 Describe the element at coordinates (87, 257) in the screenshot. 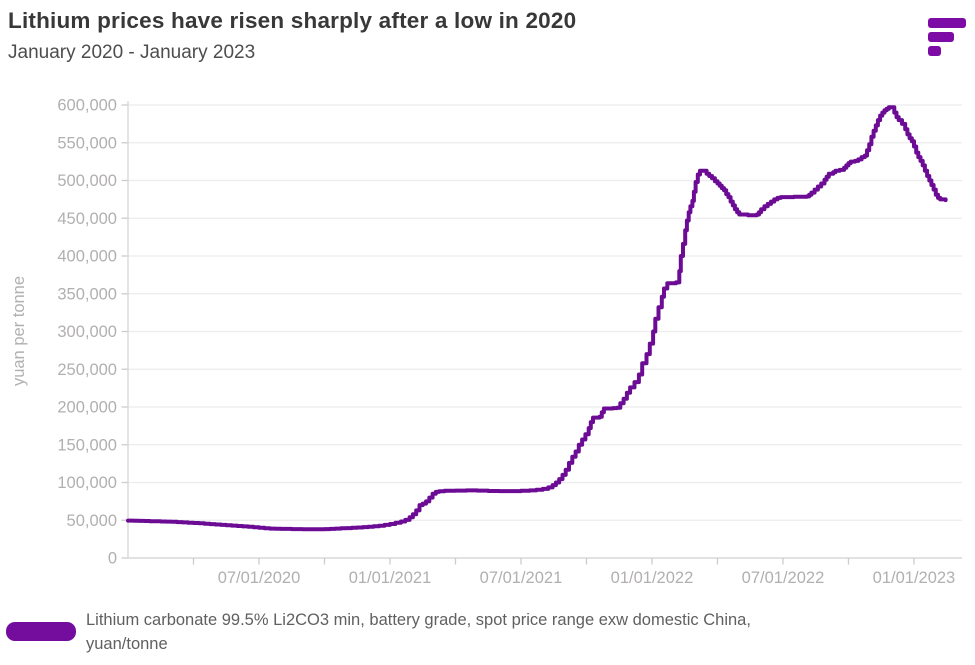

I see `y-tick-label: 400,000` at that location.